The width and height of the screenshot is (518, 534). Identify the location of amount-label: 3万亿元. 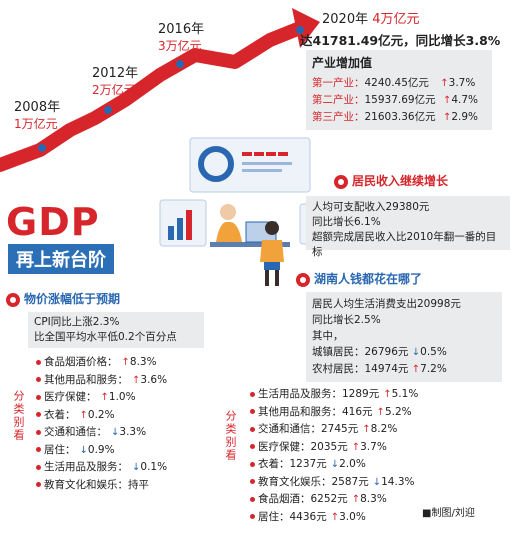
(180, 46).